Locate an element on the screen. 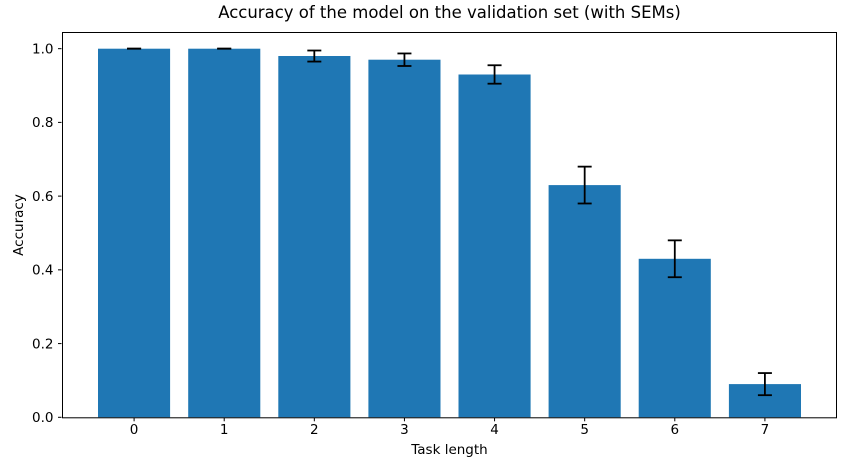 The height and width of the screenshot is (470, 846). y-tick-label: 0.0 is located at coordinates (42, 418).